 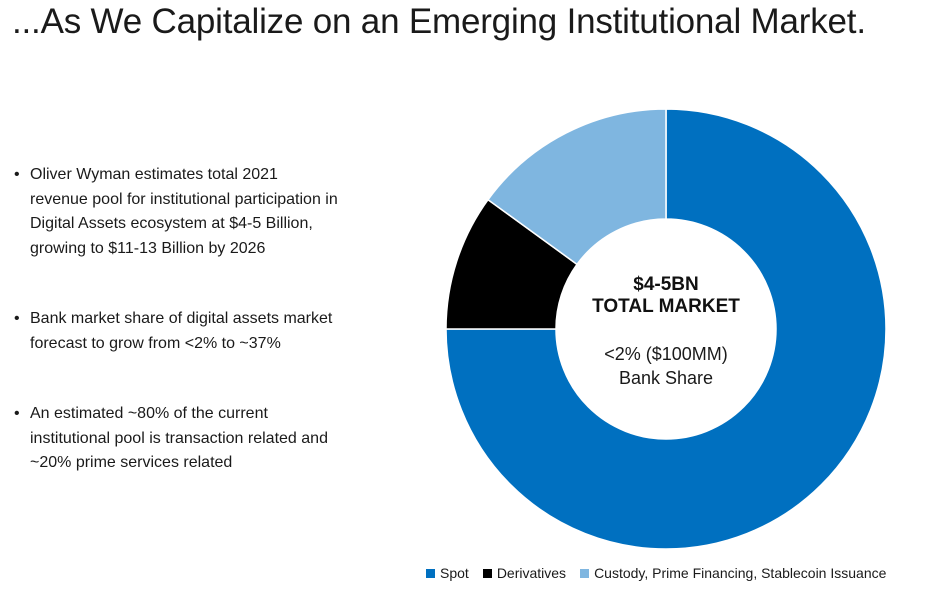 I want to click on legend-item-spot: Spot, so click(x=447, y=573).